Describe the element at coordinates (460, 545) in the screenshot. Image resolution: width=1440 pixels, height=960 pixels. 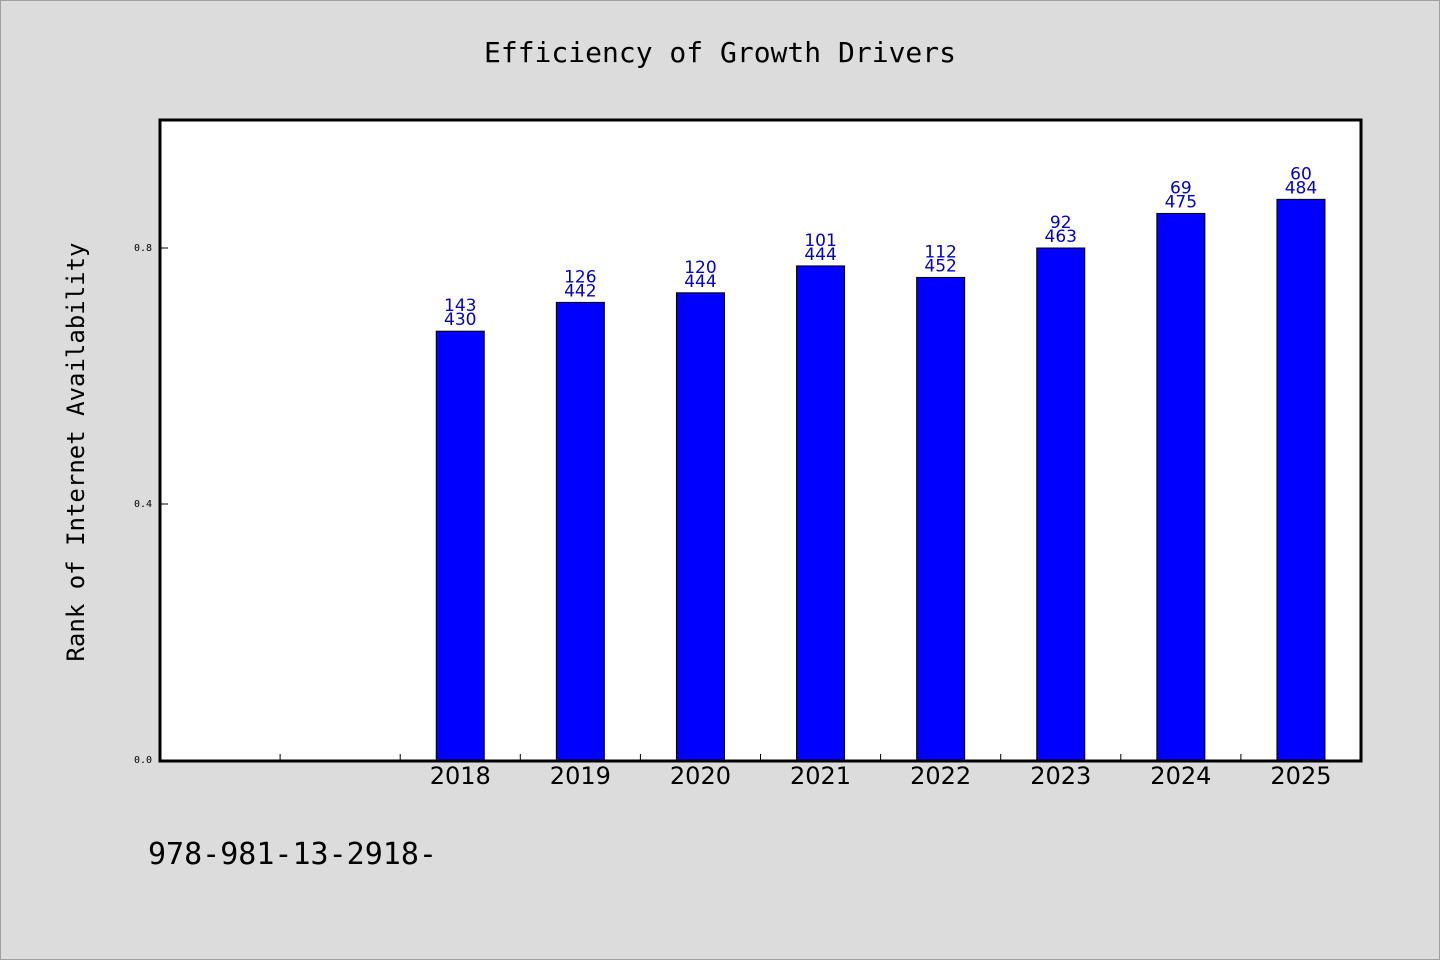
I see `bar-2018` at that location.